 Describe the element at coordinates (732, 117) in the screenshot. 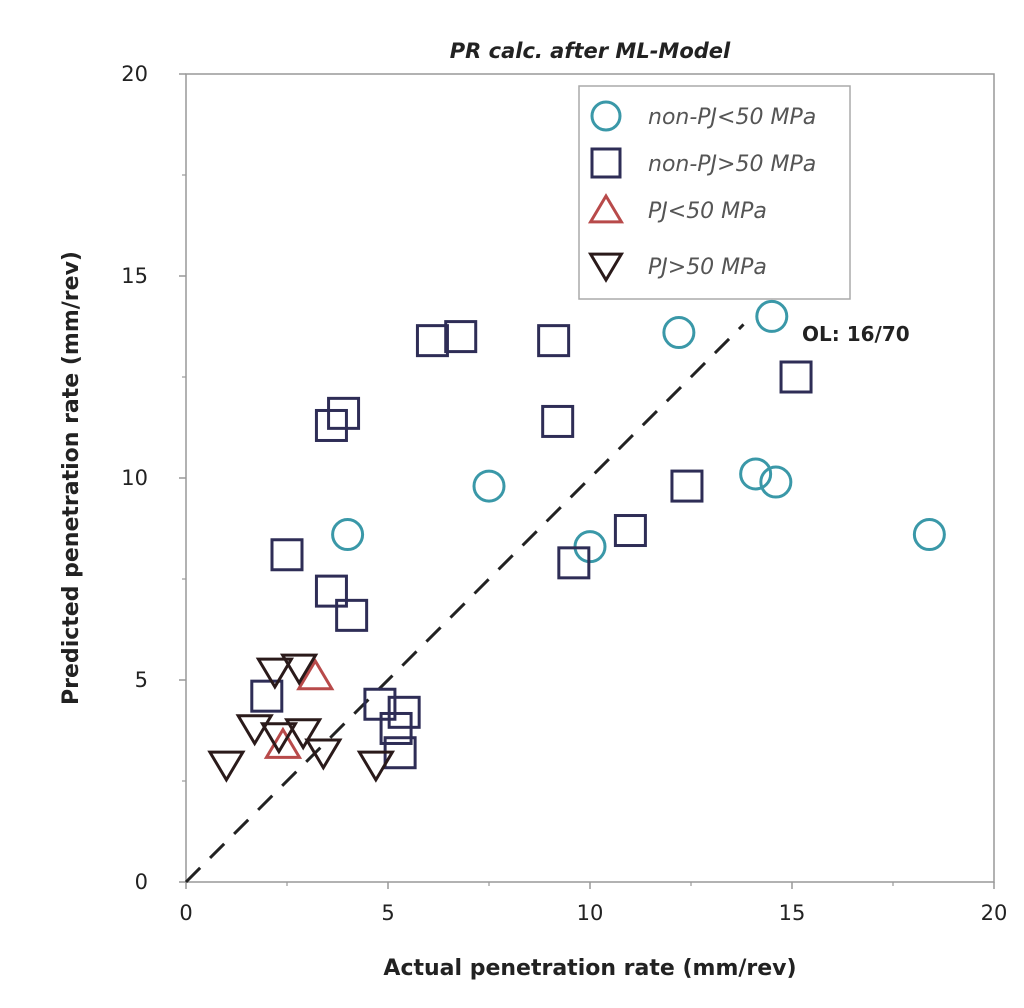

I see `legend-label: non-PJ<50 MPa` at that location.